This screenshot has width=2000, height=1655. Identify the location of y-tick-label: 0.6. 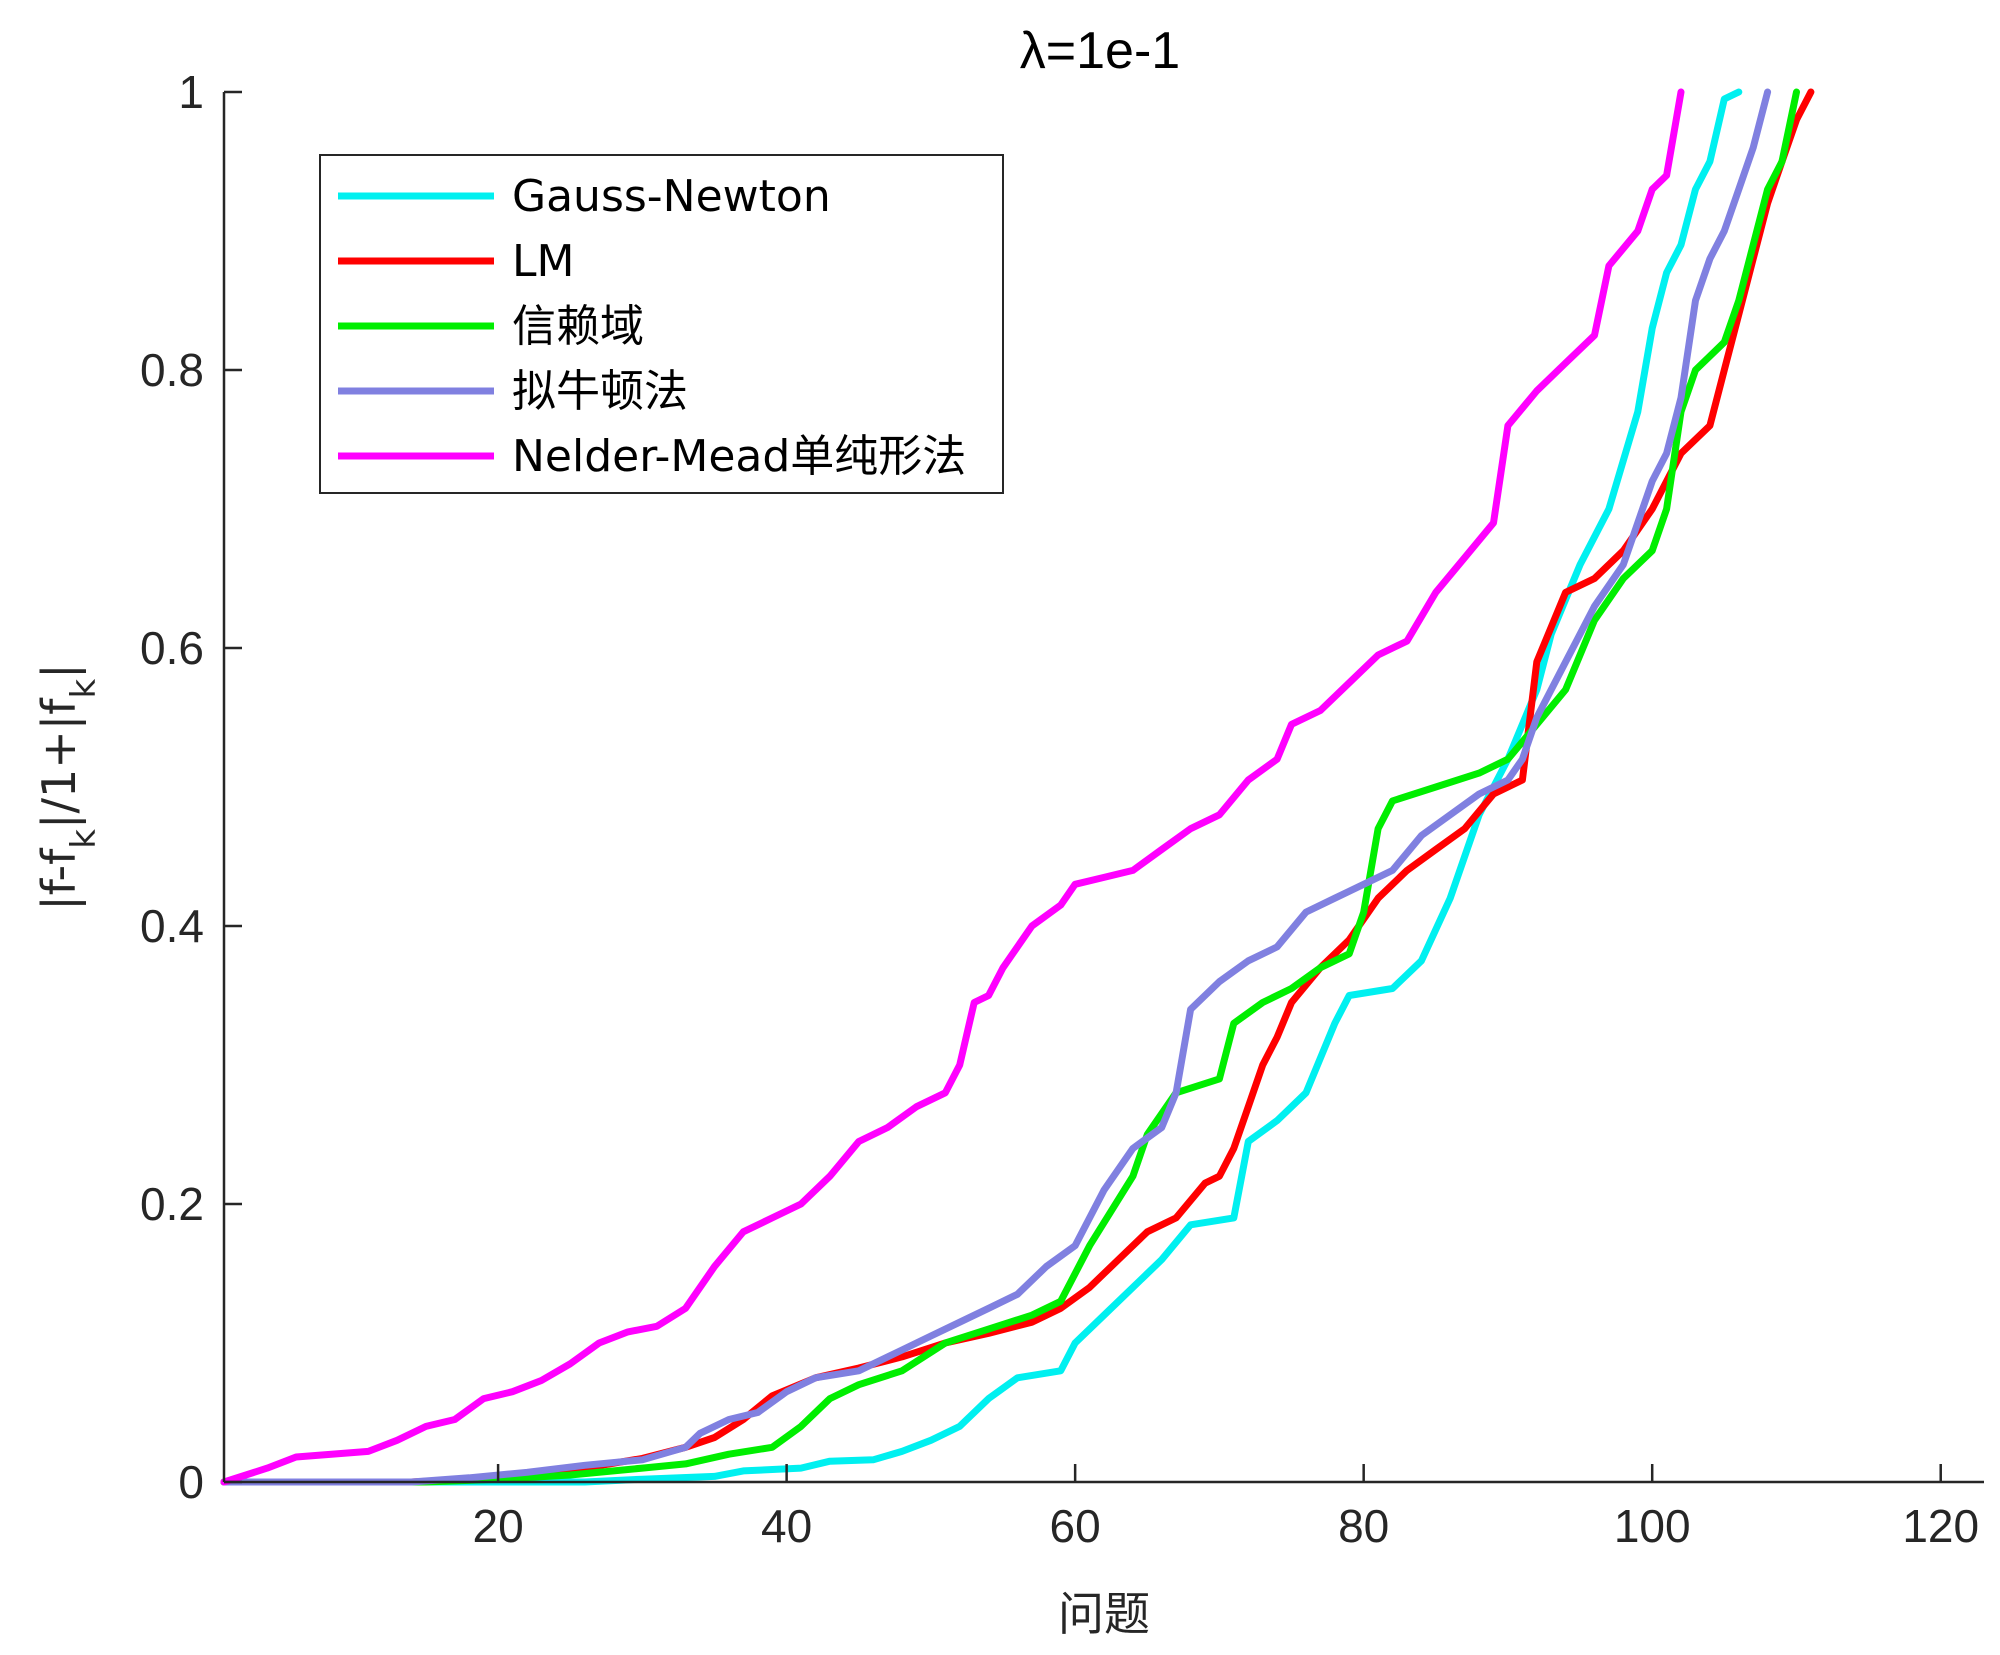
(172, 648).